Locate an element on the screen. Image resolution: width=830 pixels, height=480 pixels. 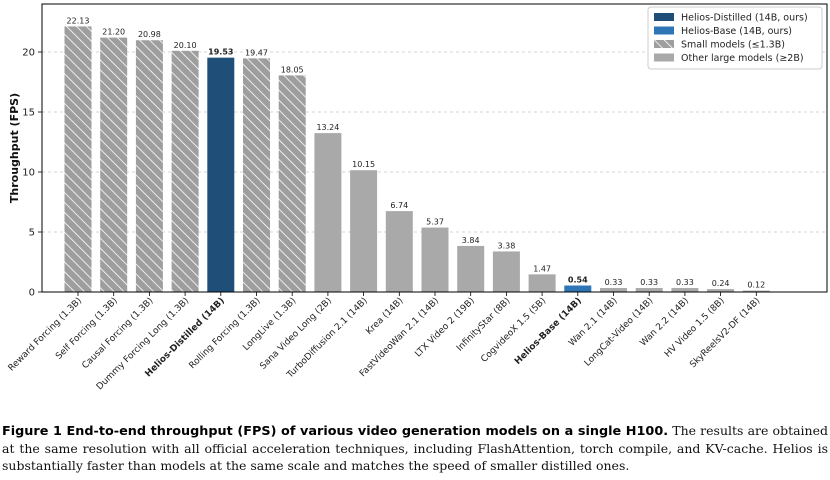
value-label: 21.20 is located at coordinates (113, 32).